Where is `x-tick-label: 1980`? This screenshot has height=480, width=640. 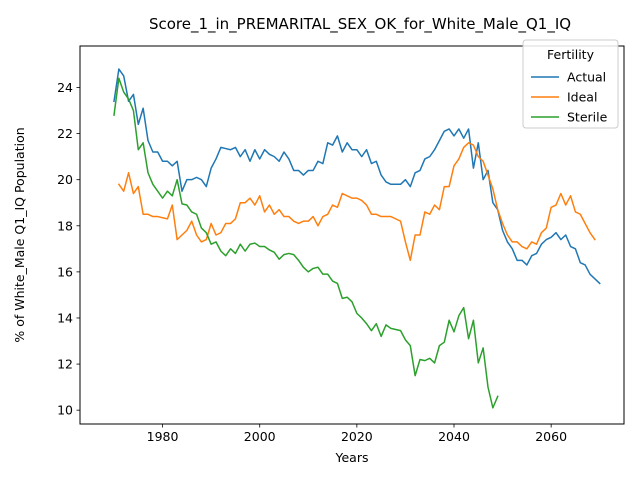 x-tick-label: 1980 is located at coordinates (163, 436).